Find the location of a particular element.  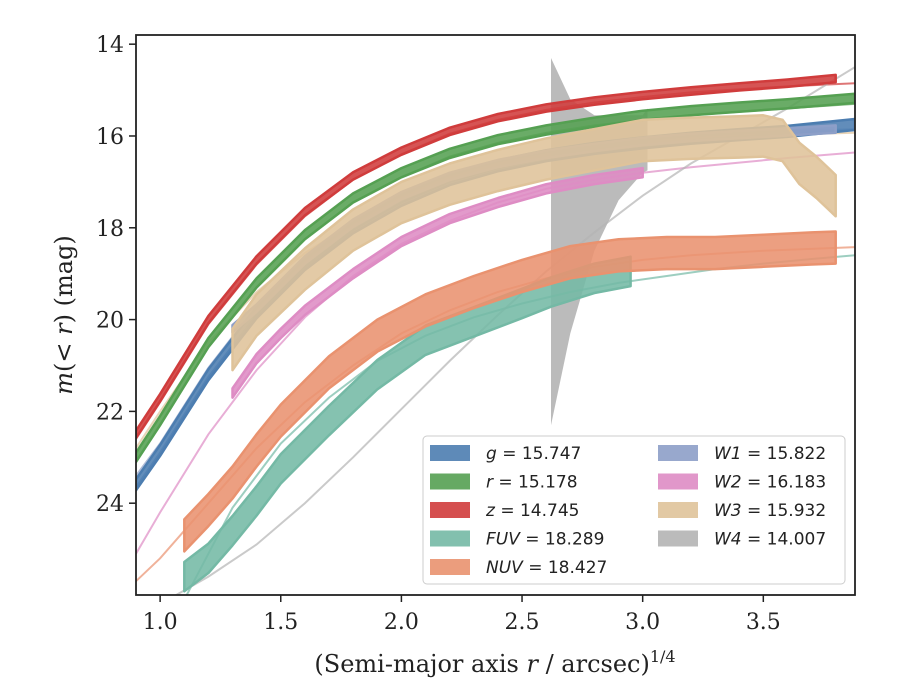

legend-swatch-z is located at coordinates (450, 510).